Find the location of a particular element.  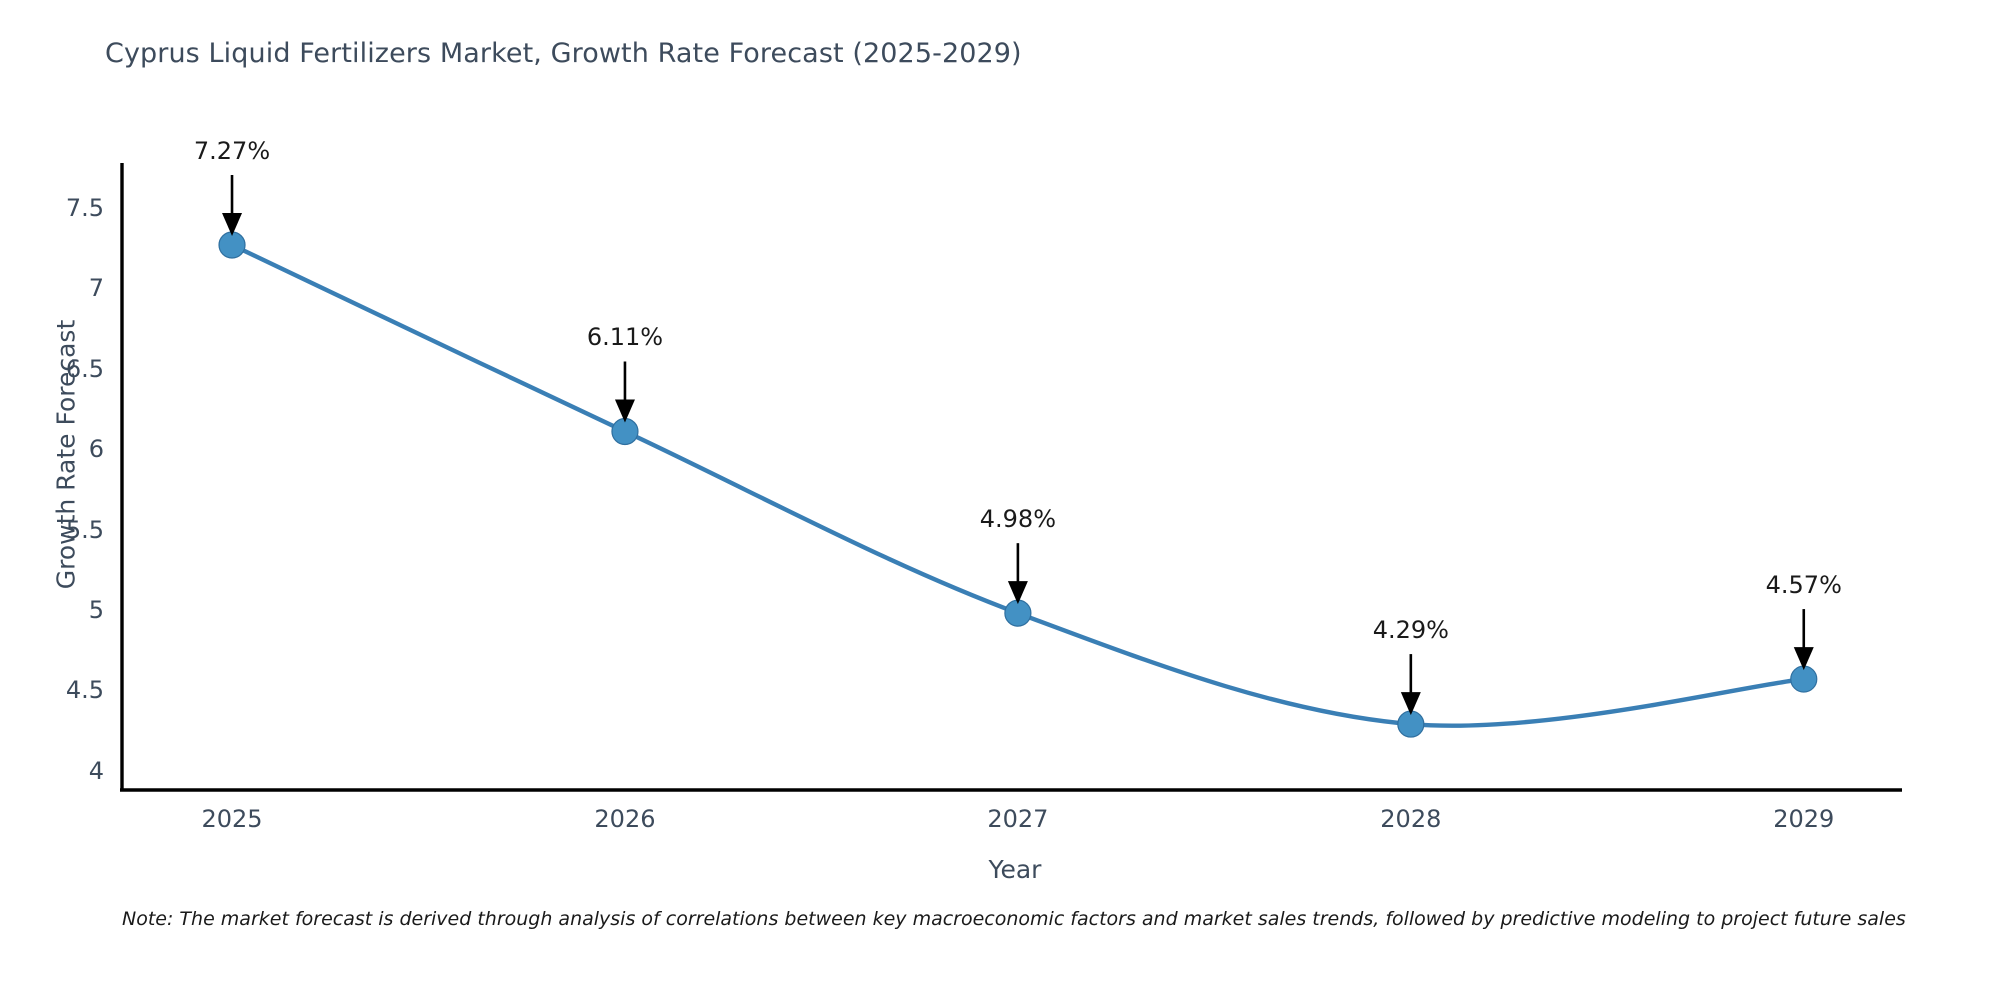

y-axis-tick-label: 4 is located at coordinates (96, 770).